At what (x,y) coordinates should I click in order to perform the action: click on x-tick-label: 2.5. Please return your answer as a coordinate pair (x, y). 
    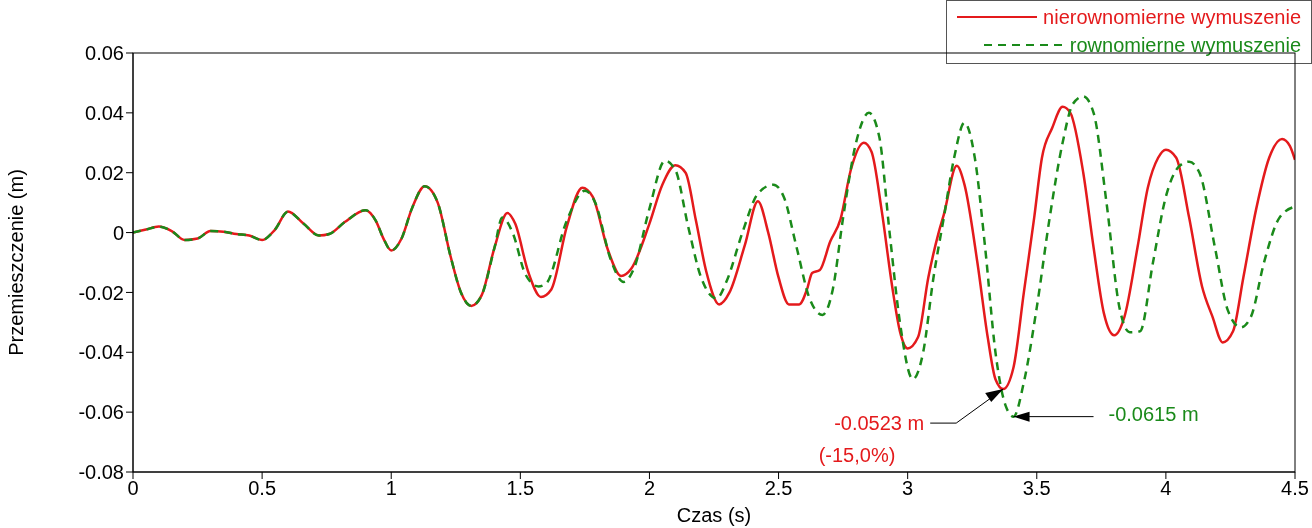
    Looking at the image, I should click on (778, 488).